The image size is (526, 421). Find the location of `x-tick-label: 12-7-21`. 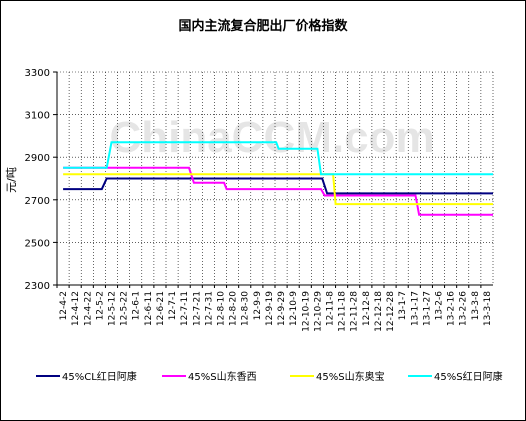

x-tick-label: 12-7-21 is located at coordinates (197, 308).